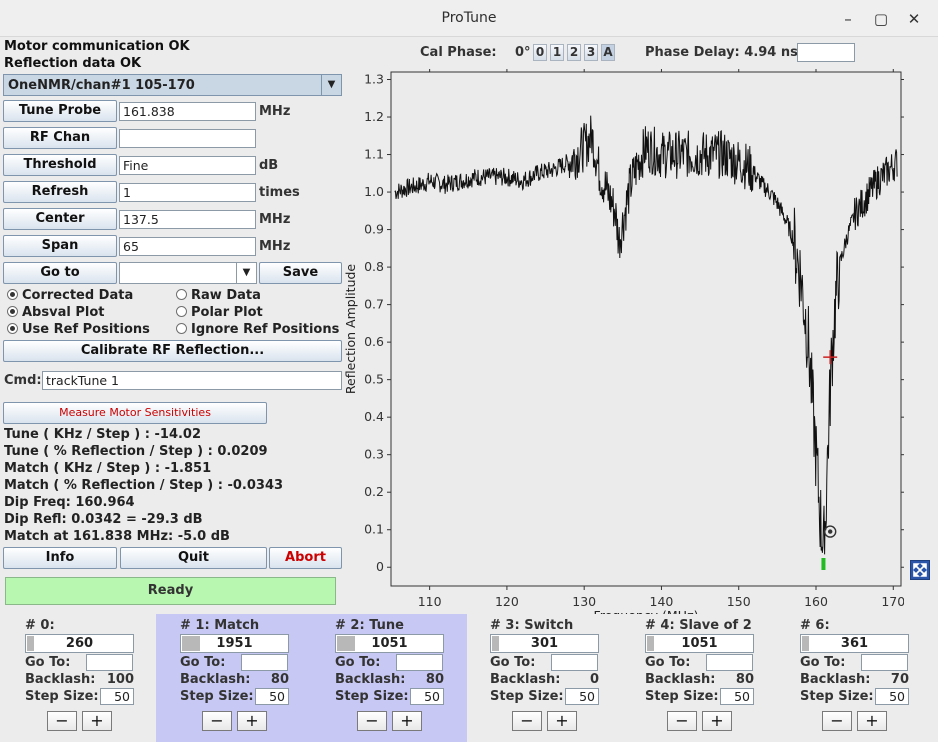 The width and height of the screenshot is (938, 742). What do you see at coordinates (434, 679) in the screenshot?
I see `motor-backlash-value: 80` at bounding box center [434, 679].